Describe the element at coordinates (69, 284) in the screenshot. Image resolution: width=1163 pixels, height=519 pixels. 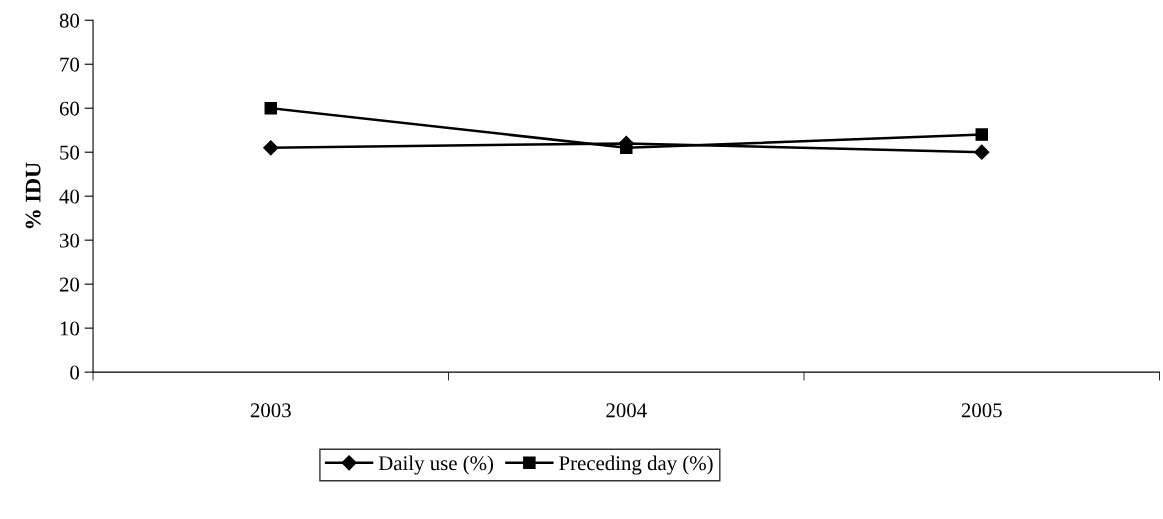
I see `y-tick-label: 20` at that location.